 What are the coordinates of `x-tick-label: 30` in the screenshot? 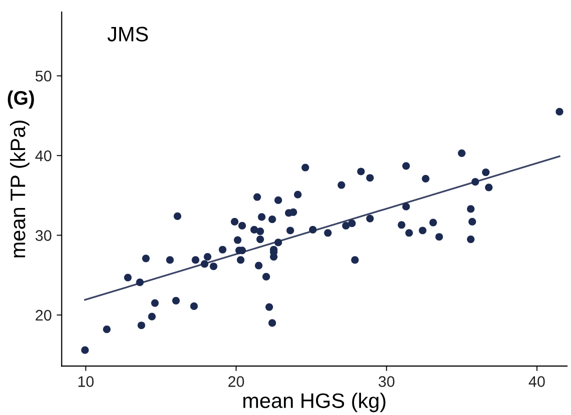 It's located at (386, 381).